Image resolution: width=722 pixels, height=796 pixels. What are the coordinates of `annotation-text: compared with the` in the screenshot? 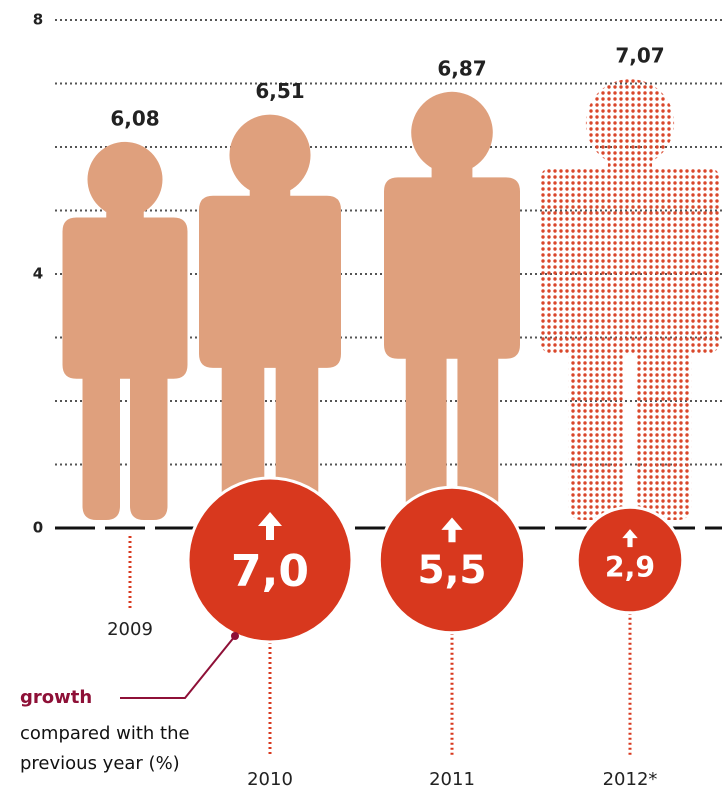 It's located at (105, 733).